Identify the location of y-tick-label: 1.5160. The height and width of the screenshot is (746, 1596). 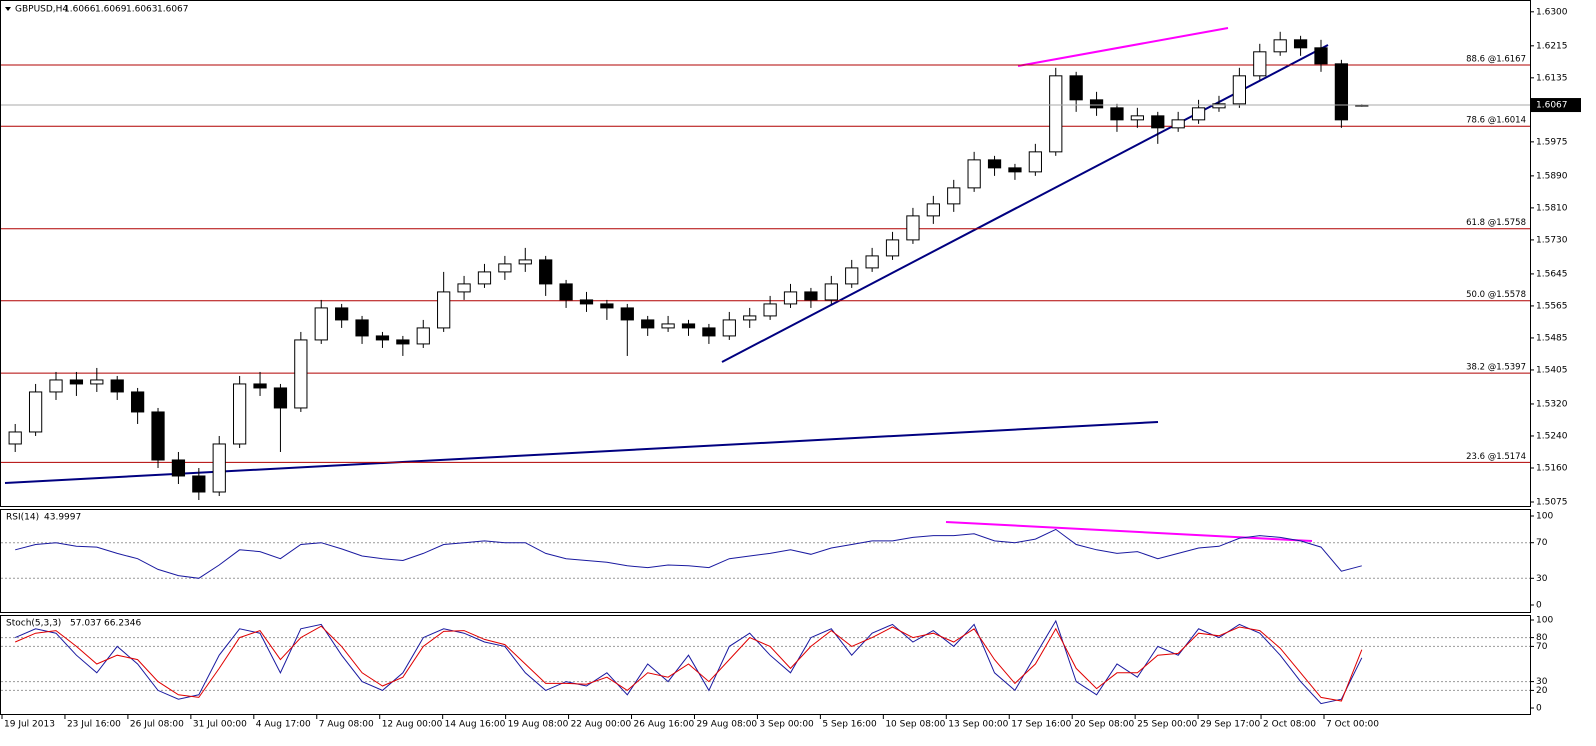
(1552, 468).